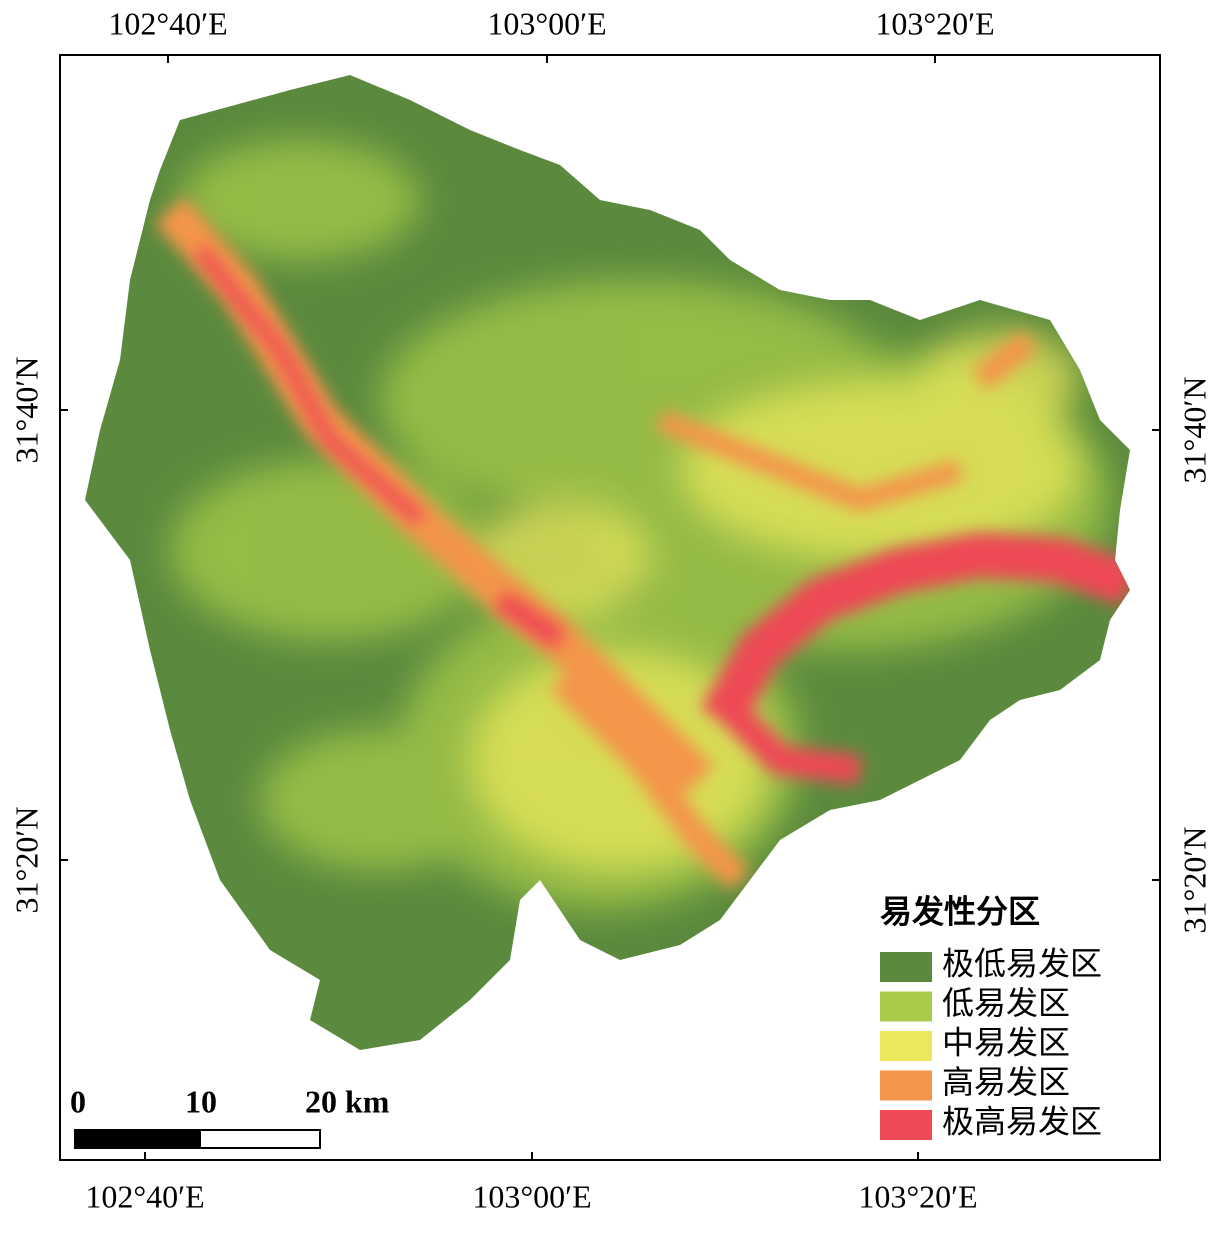 The width and height of the screenshot is (1228, 1233). I want to click on bottom-coordinate-label: 102°40′E, so click(144, 1196).